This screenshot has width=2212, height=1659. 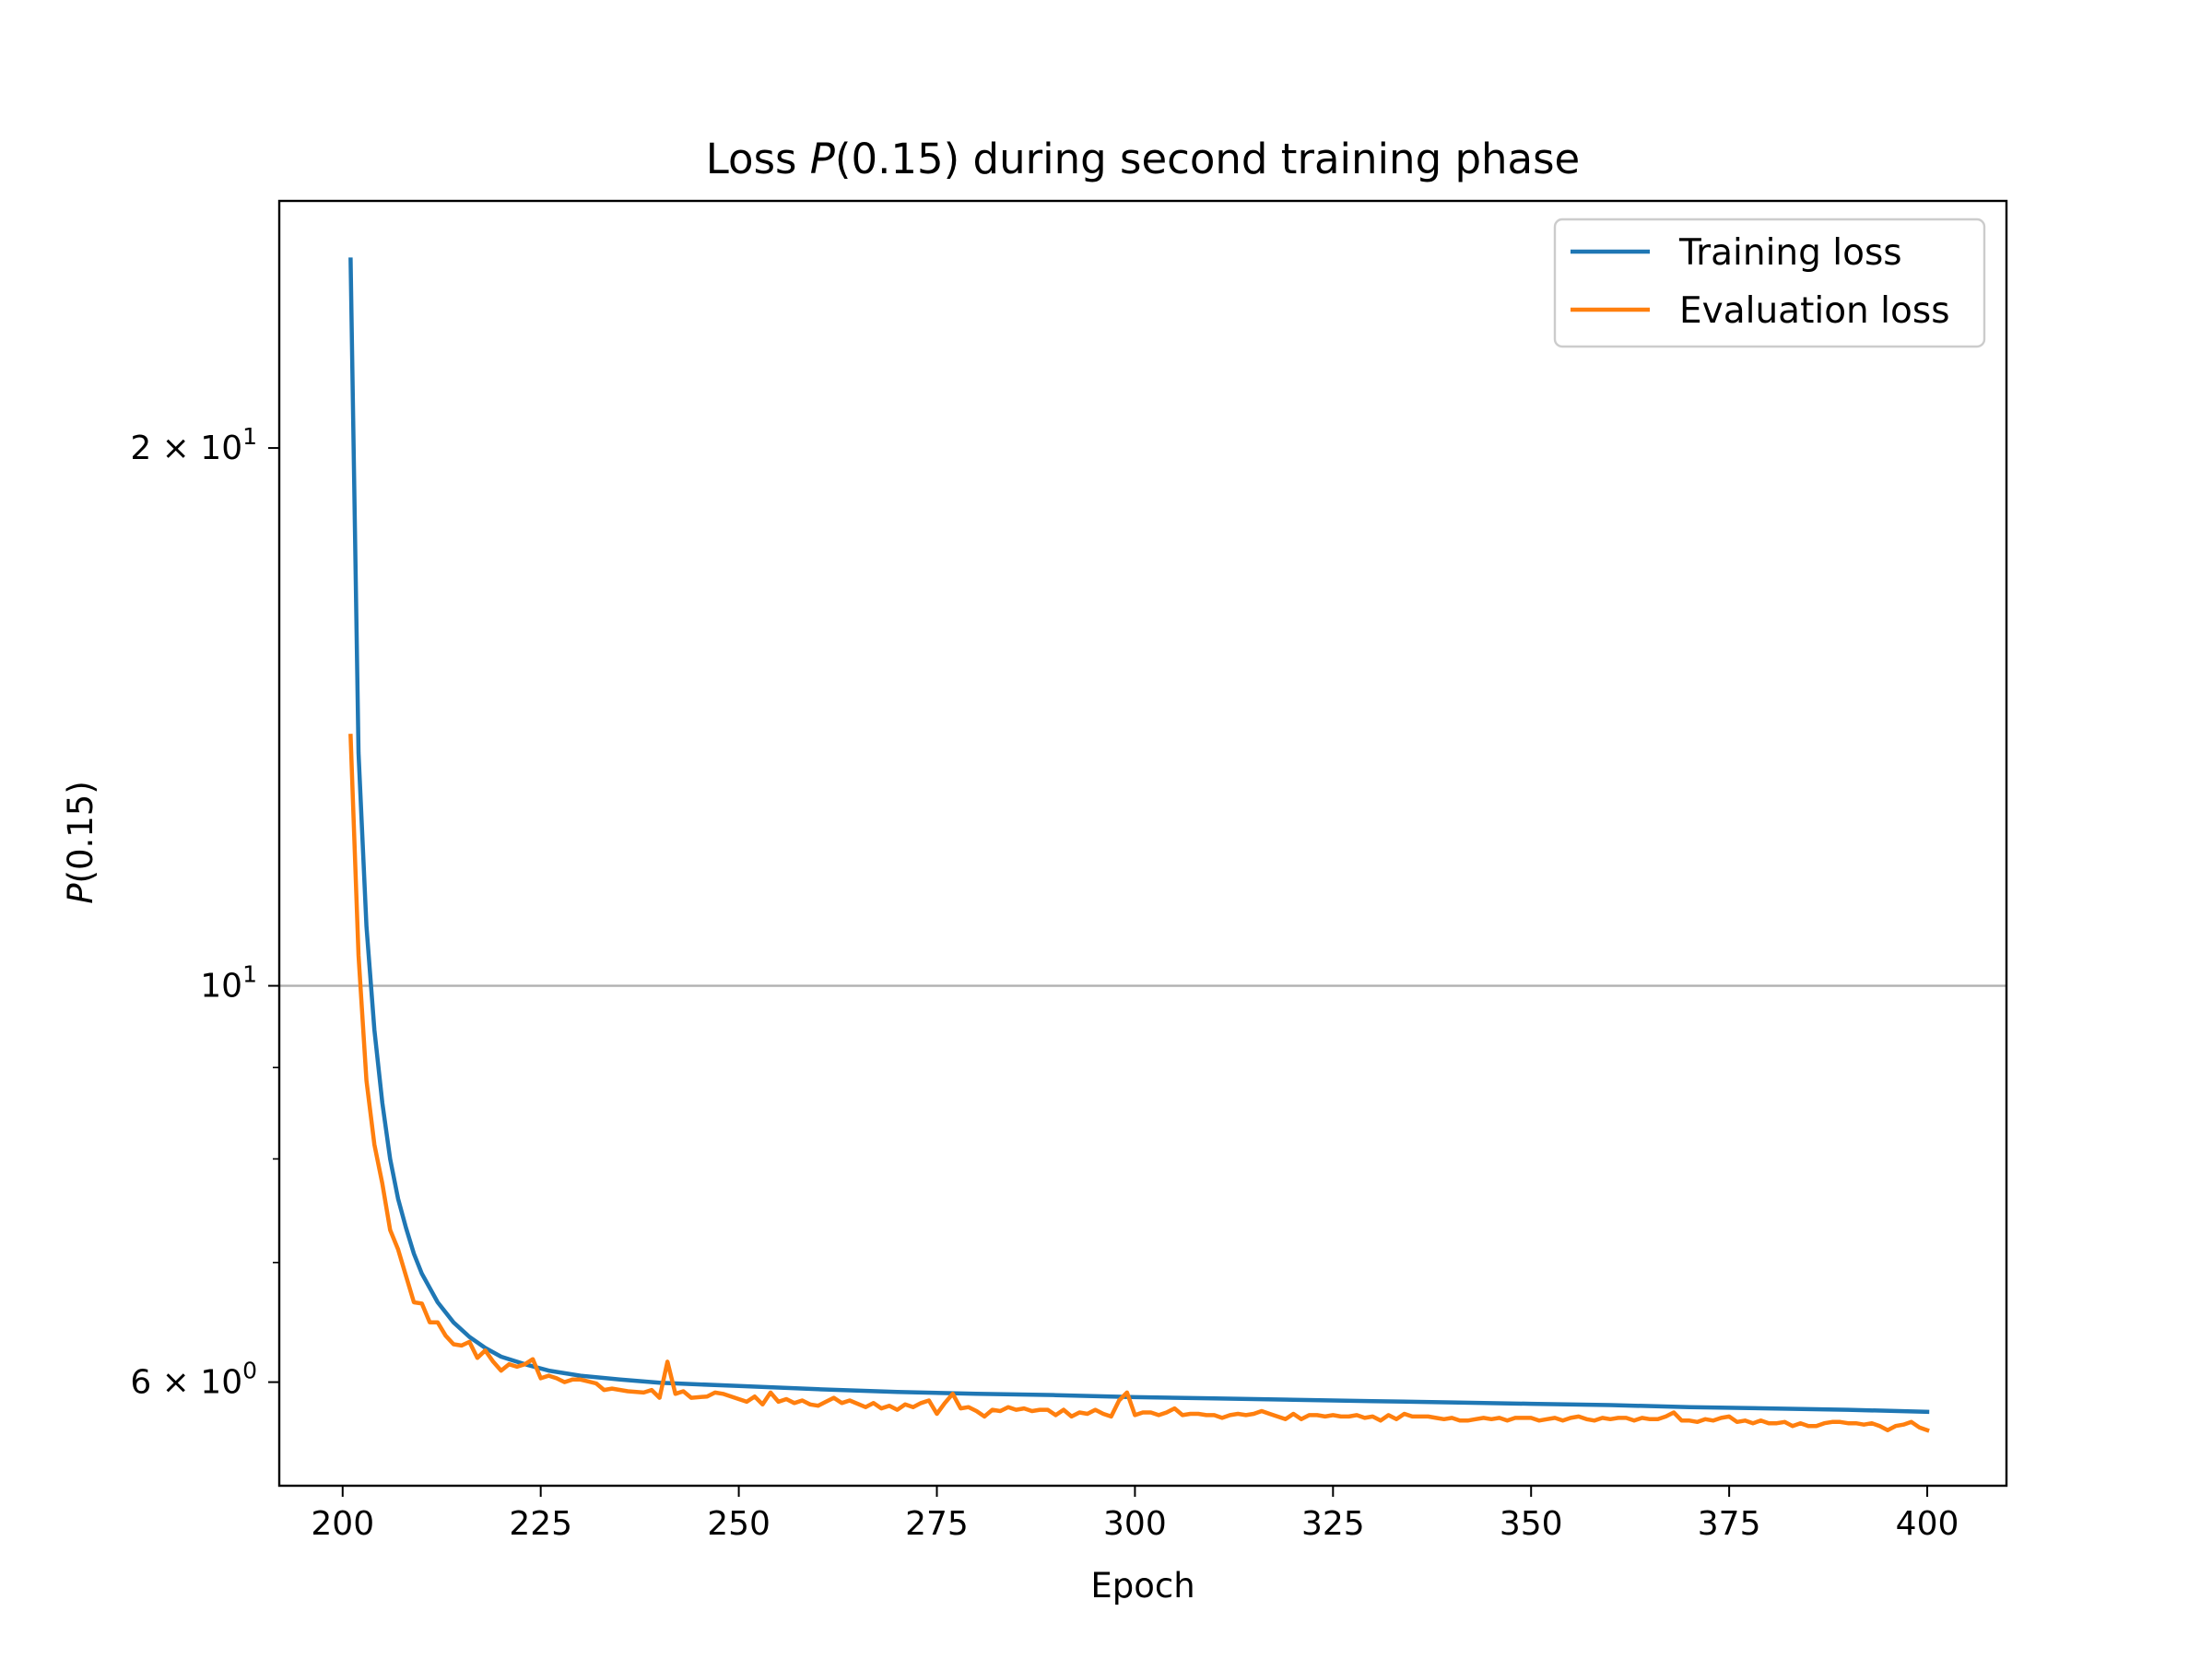 What do you see at coordinates (80, 842) in the screenshot?
I see `y-axis-title: P(0.15)` at bounding box center [80, 842].